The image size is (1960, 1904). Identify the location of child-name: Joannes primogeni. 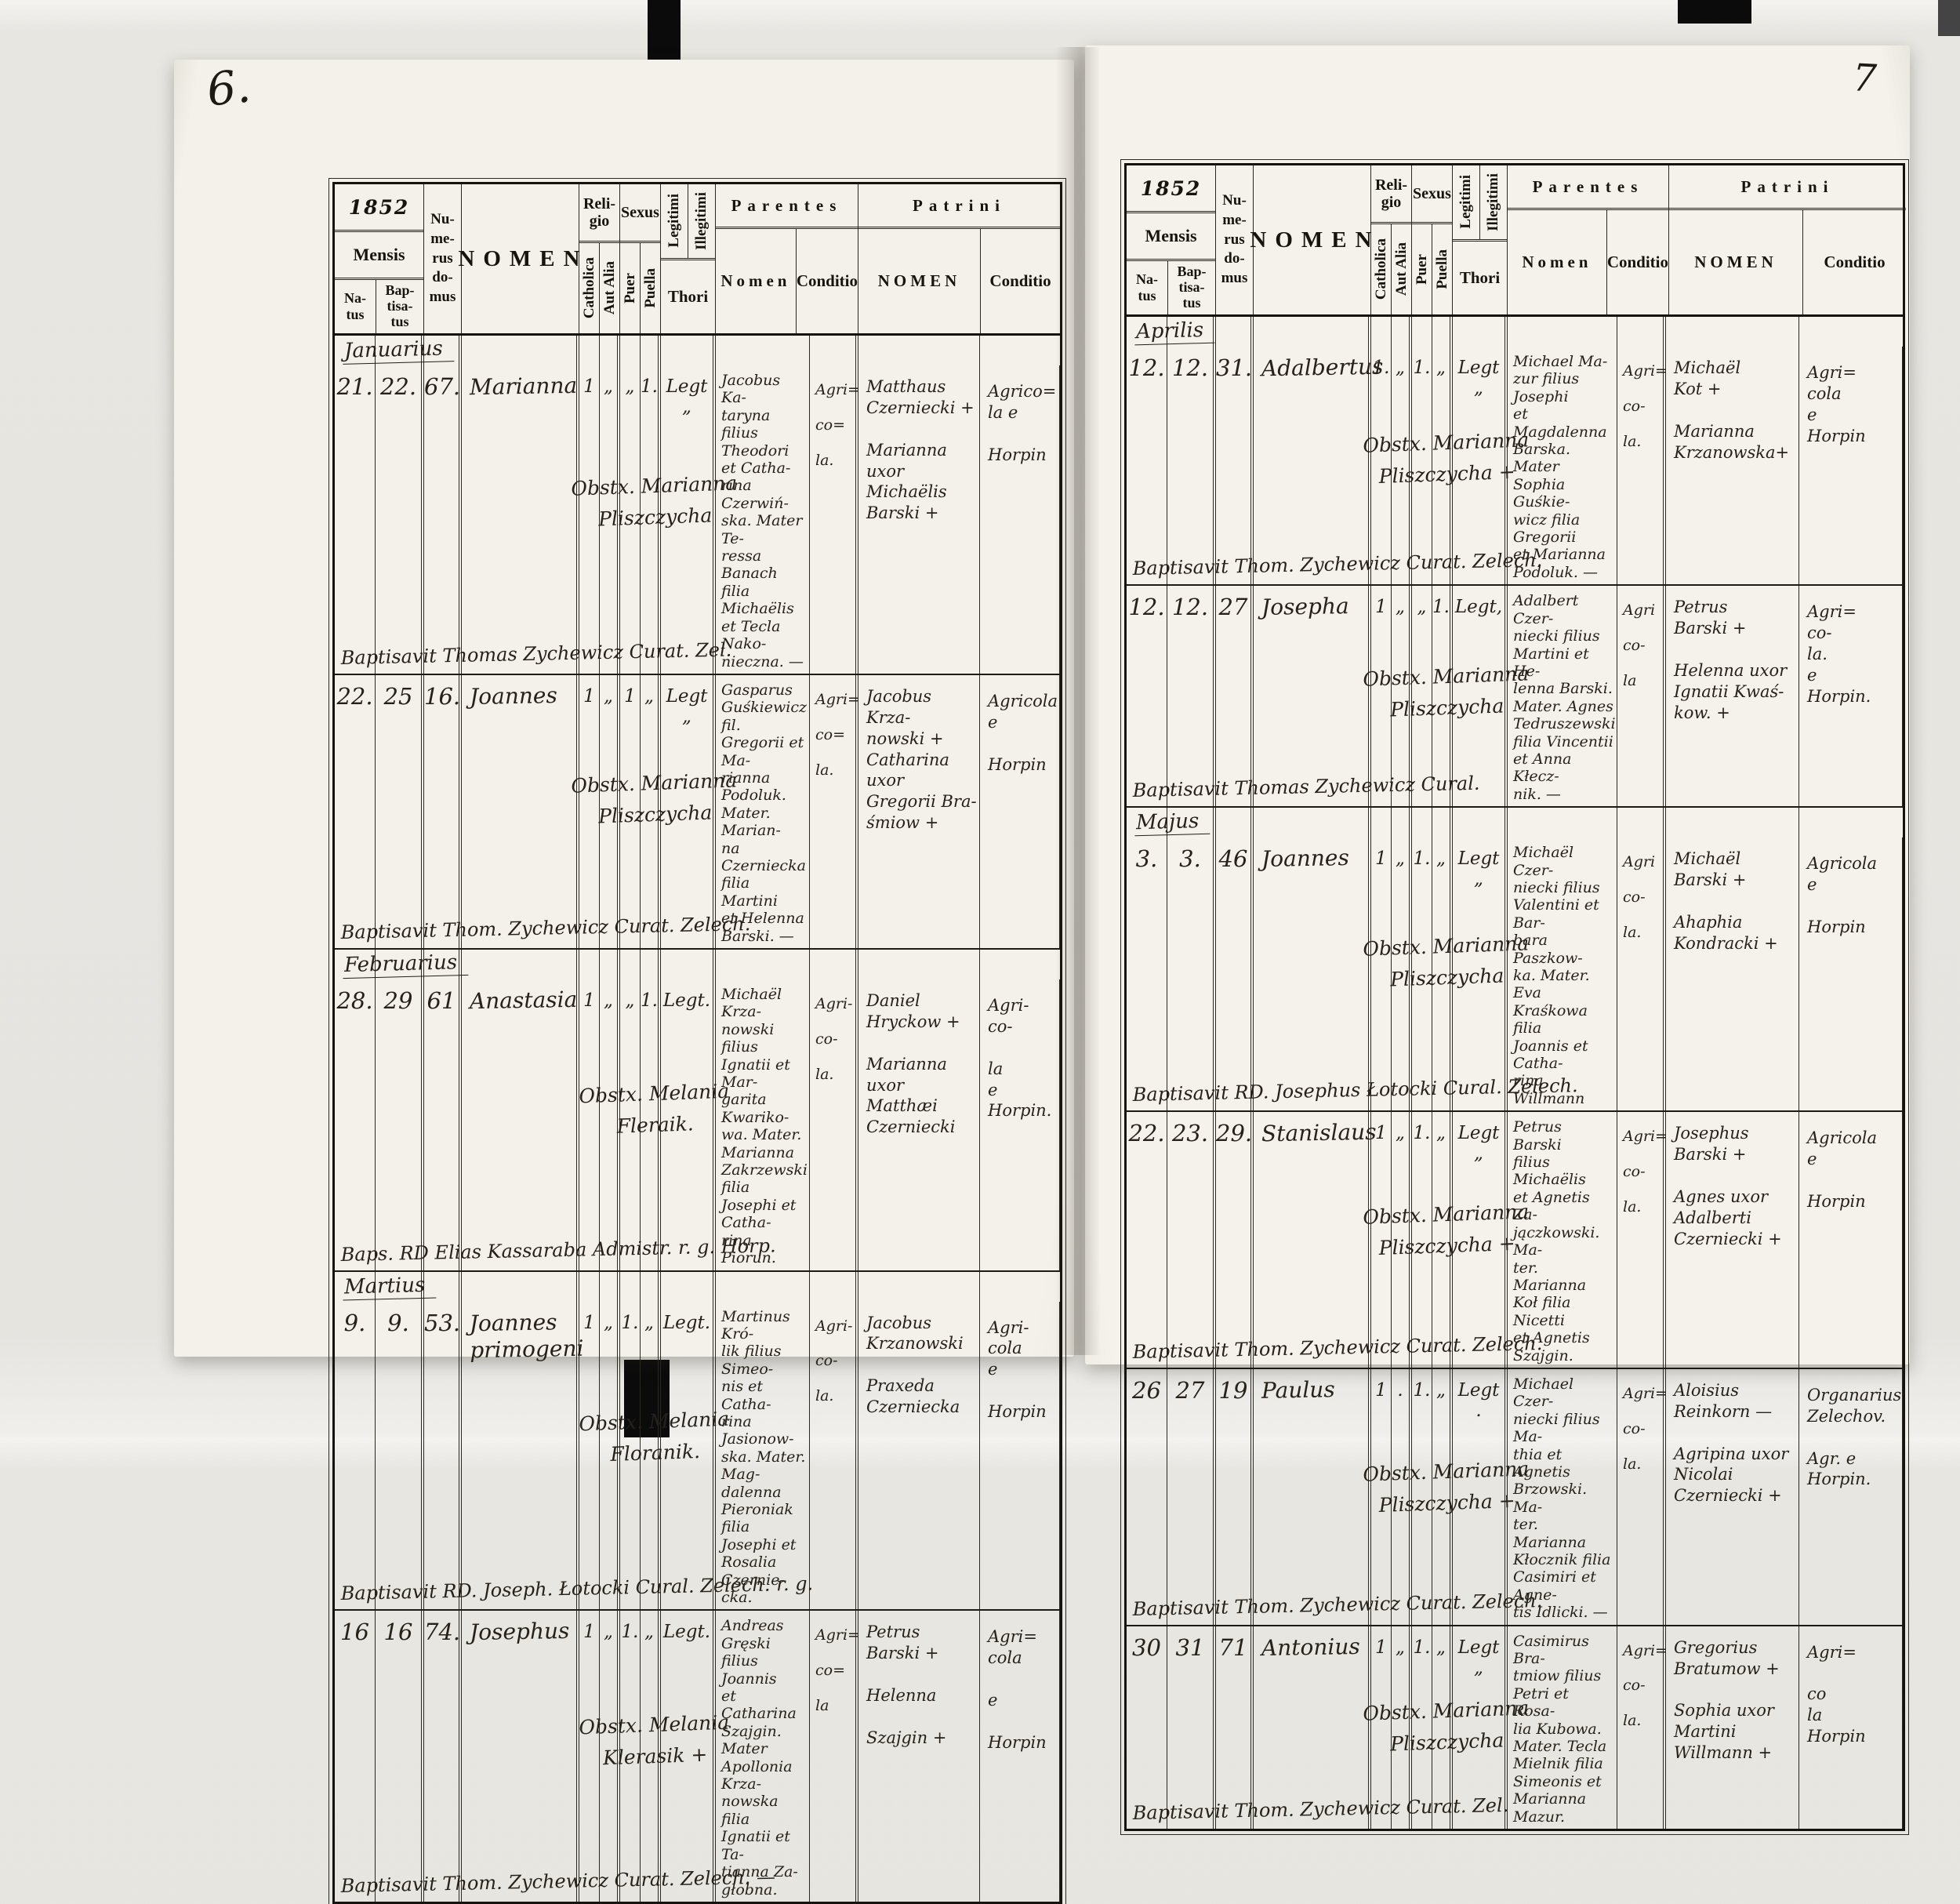
(526, 1335).